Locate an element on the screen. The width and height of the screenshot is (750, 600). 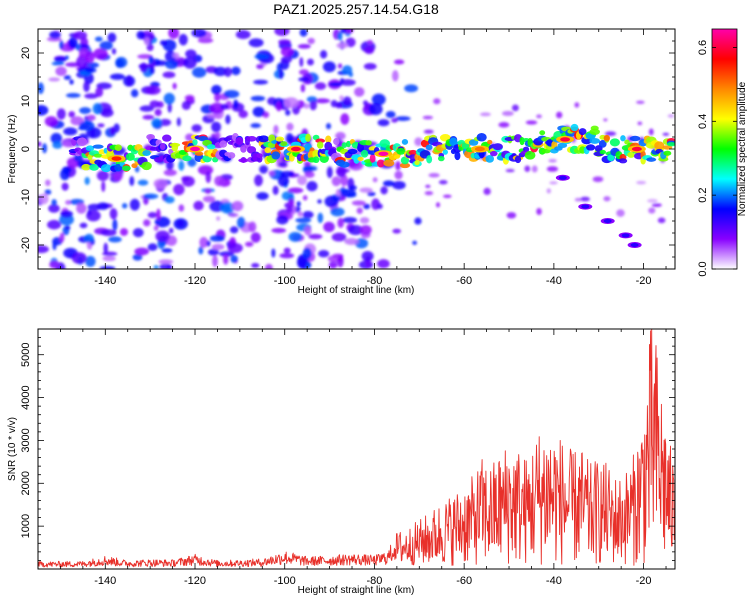
colorbar-frame is located at coordinates (724, 149).